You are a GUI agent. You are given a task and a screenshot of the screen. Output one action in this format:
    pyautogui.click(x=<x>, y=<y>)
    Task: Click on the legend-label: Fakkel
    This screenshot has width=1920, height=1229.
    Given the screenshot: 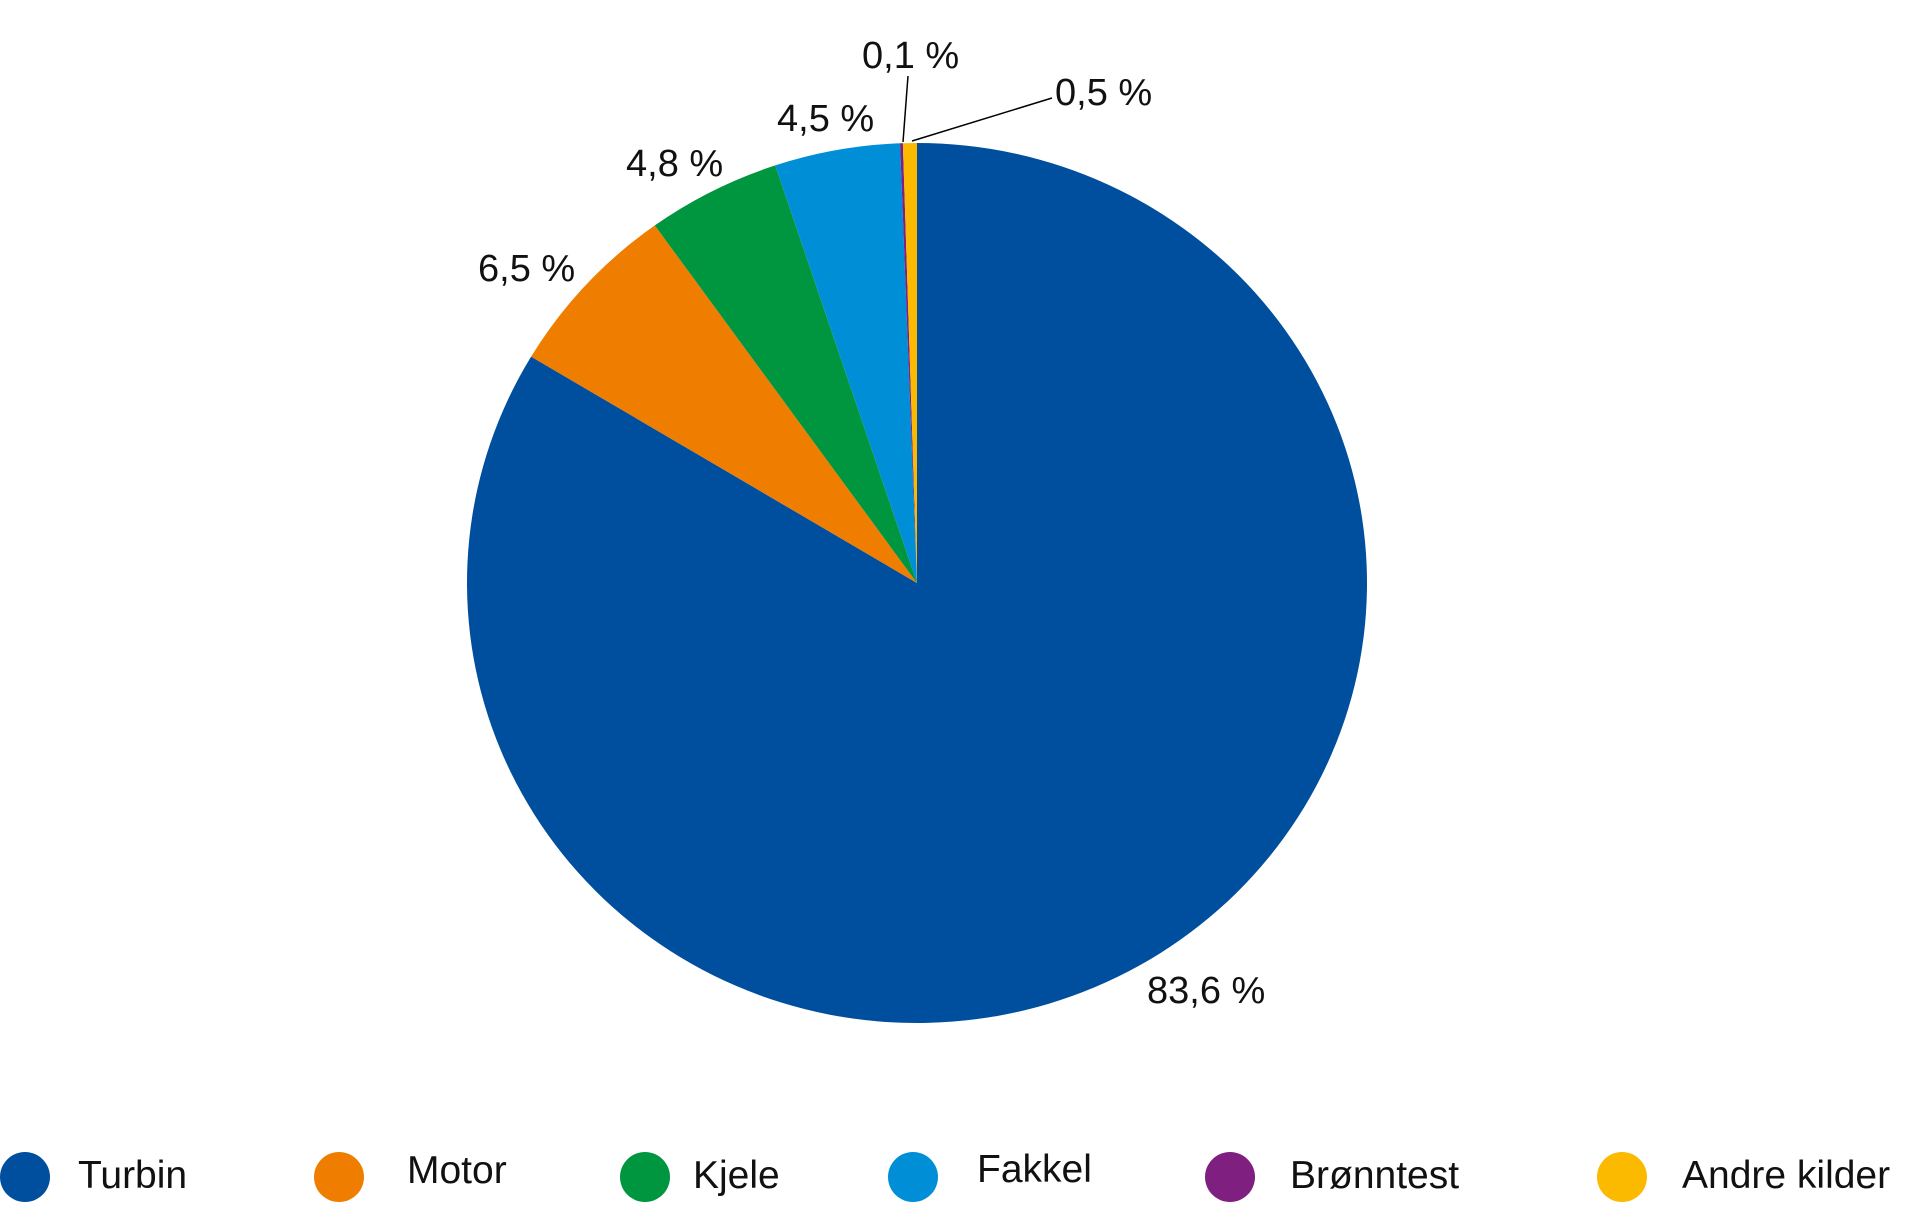 What is the action you would take?
    pyautogui.click(x=1034, y=1169)
    